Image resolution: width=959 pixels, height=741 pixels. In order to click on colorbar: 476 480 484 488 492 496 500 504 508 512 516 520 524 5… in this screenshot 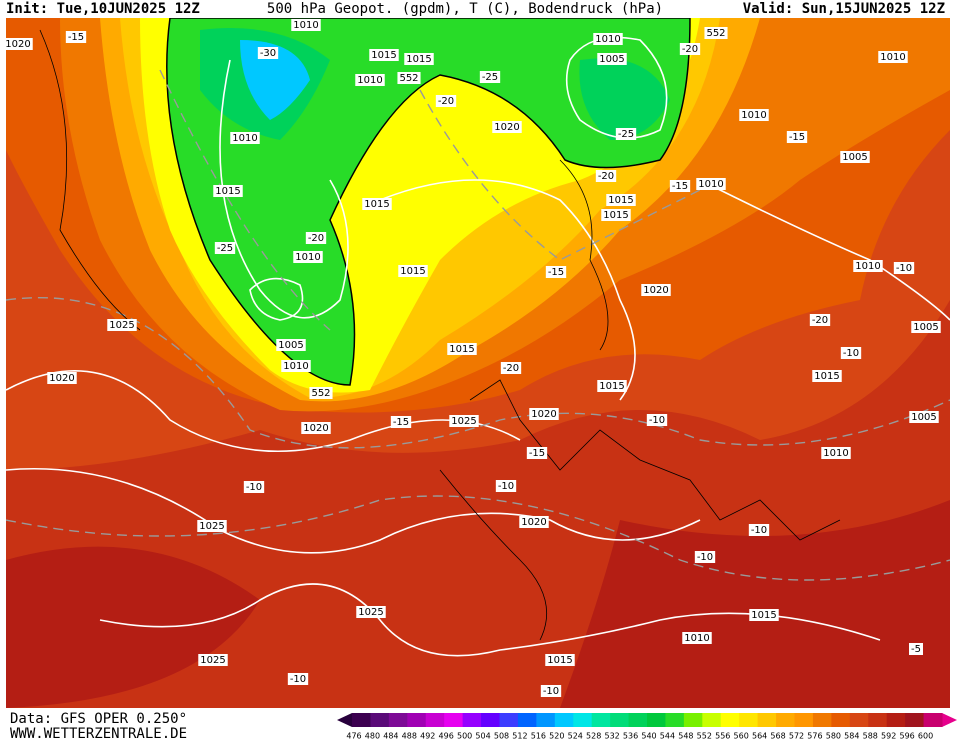, I will do `click(647, 727)`.